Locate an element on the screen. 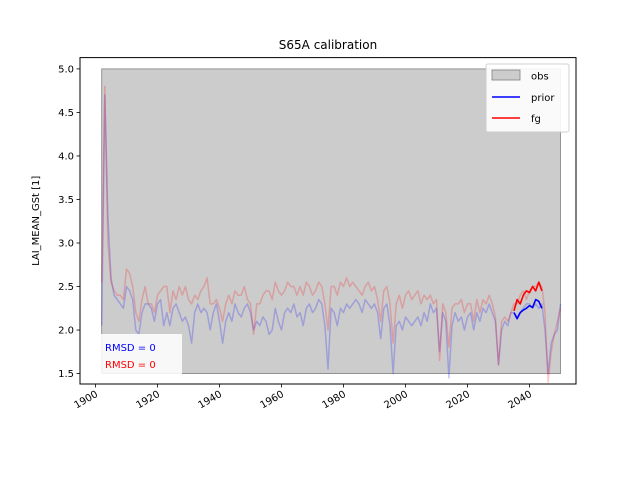  legend-label-obs: obs is located at coordinates (540, 77).